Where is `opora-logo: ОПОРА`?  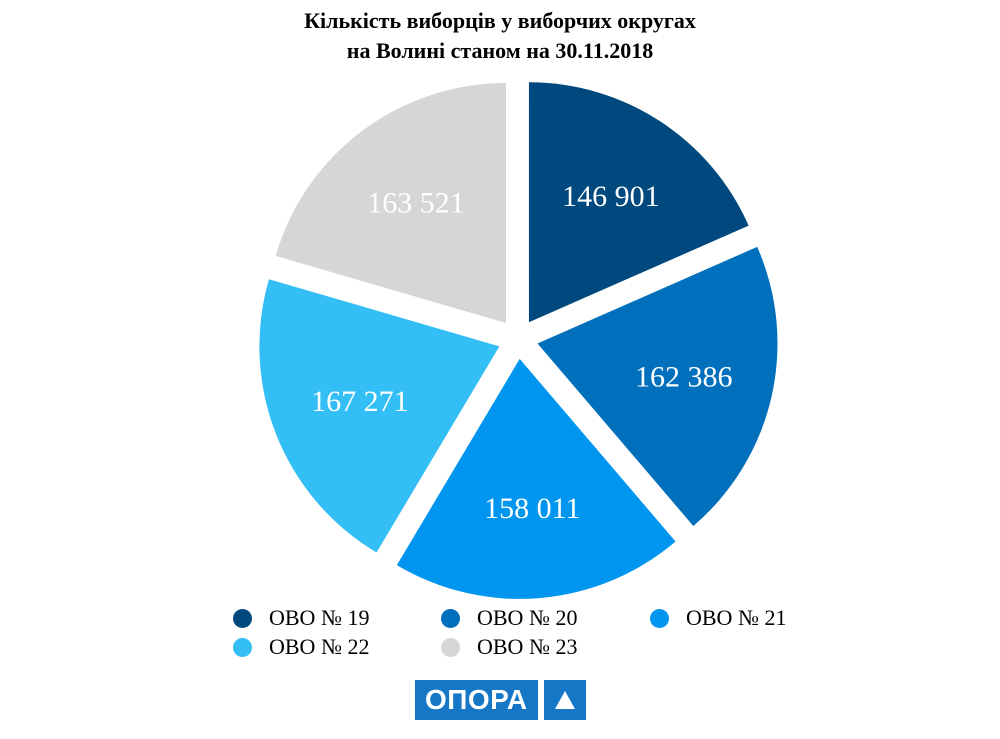
opora-logo: ОПОРА is located at coordinates (500, 700).